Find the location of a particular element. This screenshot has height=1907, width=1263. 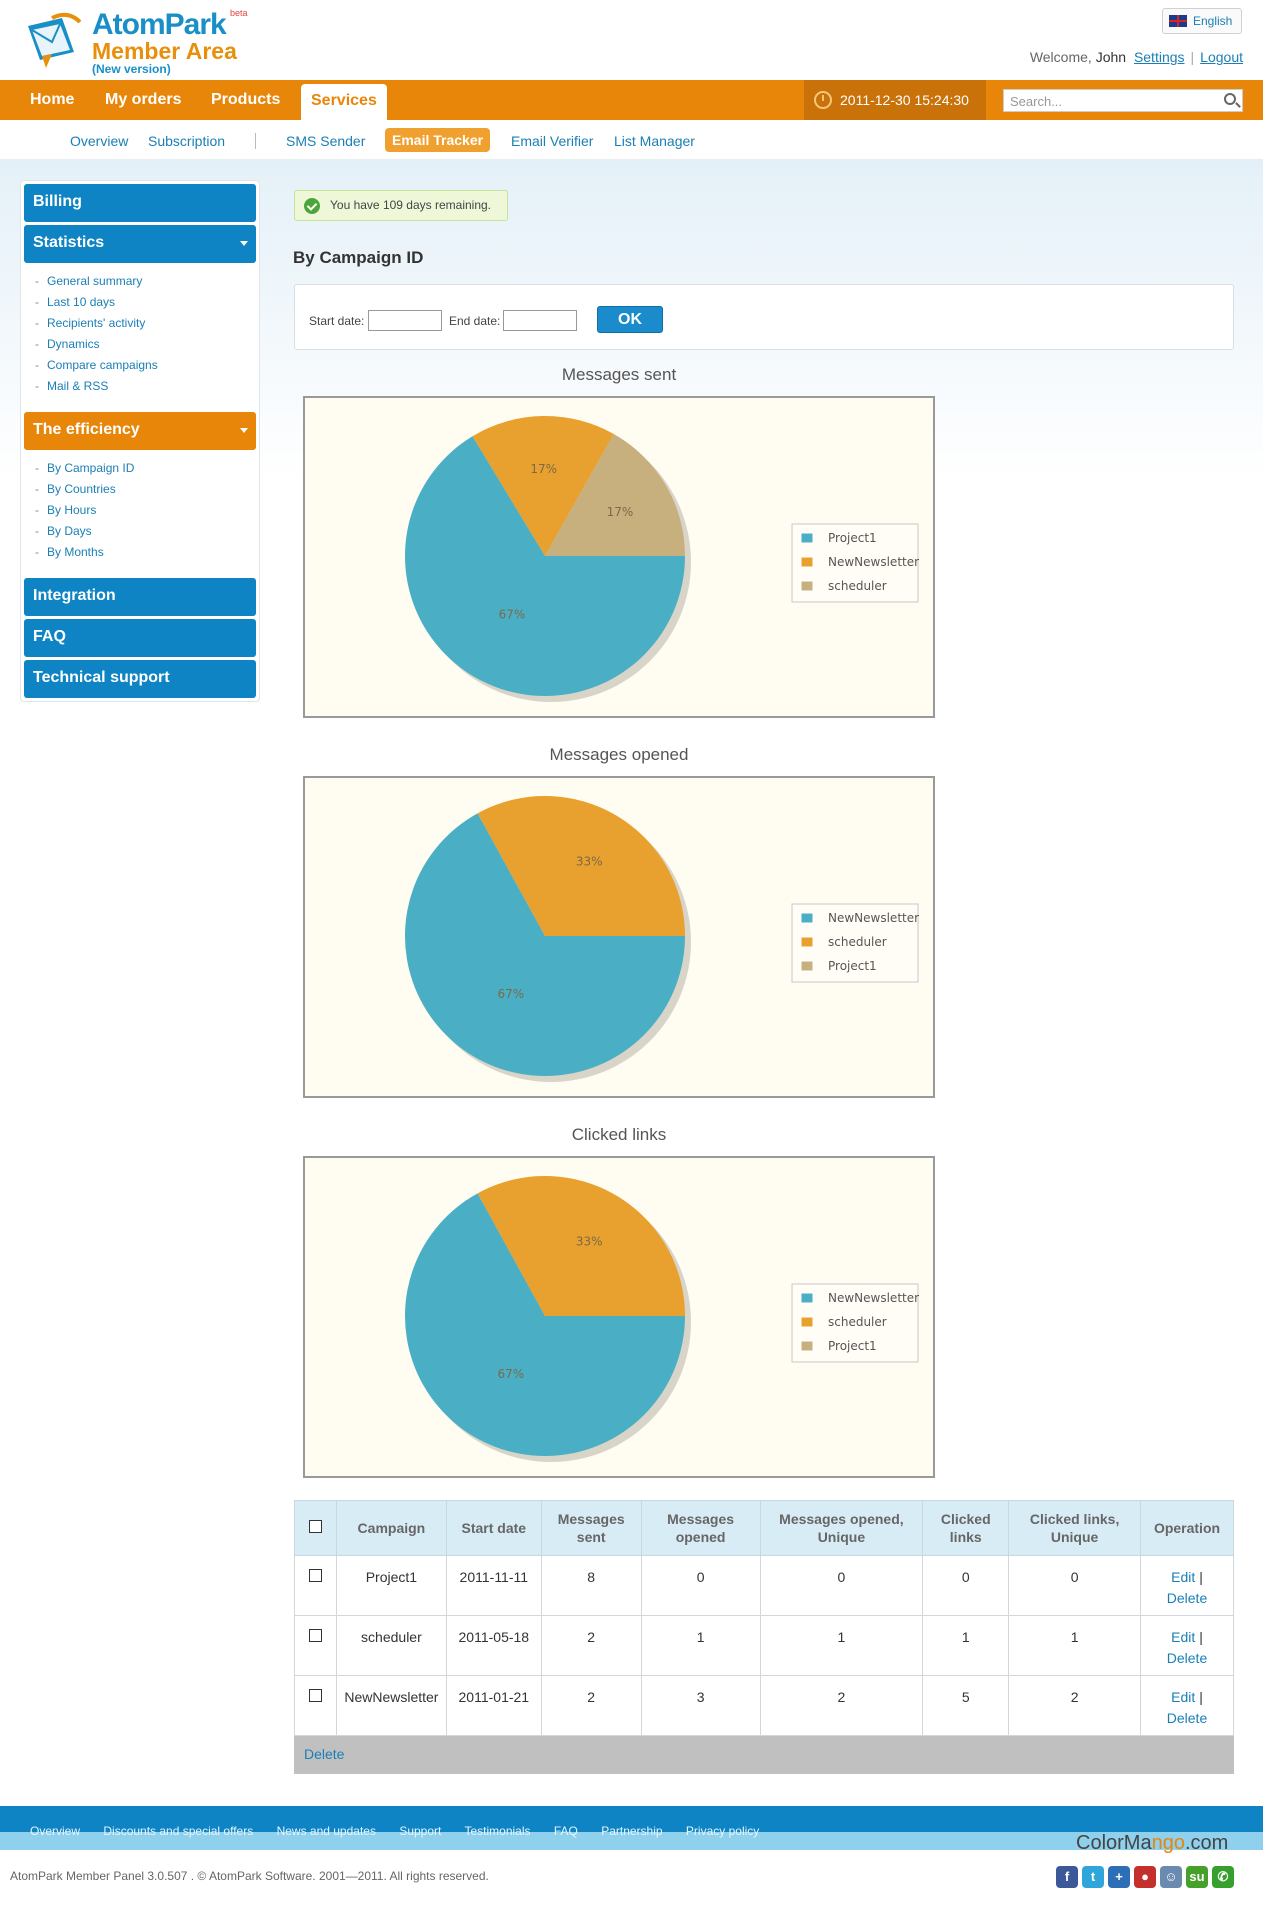

sidebar-item-by-campaign-id: By Campaign ID is located at coordinates (84, 468).